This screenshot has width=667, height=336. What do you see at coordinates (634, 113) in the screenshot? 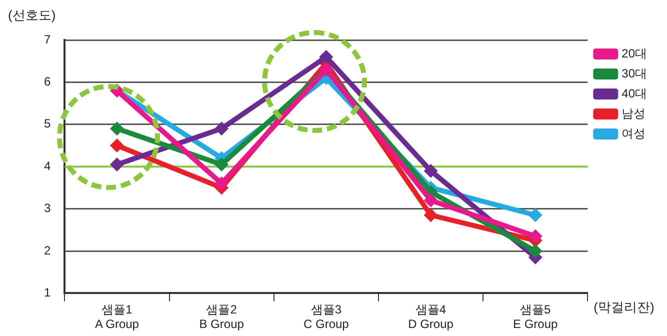
I see `legend-label: 남성` at bounding box center [634, 113].